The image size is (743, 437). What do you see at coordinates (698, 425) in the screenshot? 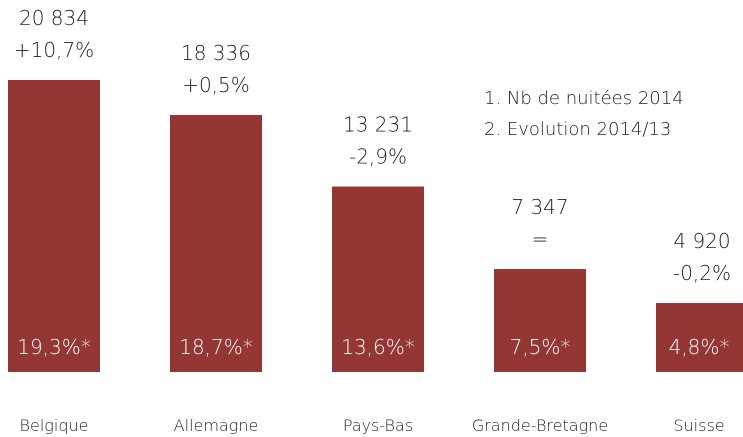
I see `x-tick-label: Suisse` at bounding box center [698, 425].